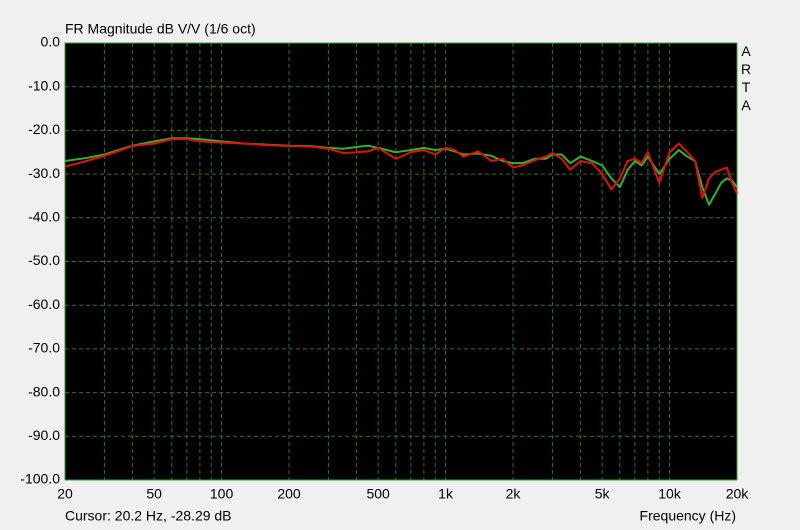 The height and width of the screenshot is (530, 800). What do you see at coordinates (738, 494) in the screenshot?
I see `x-tick-label: 20k` at bounding box center [738, 494].